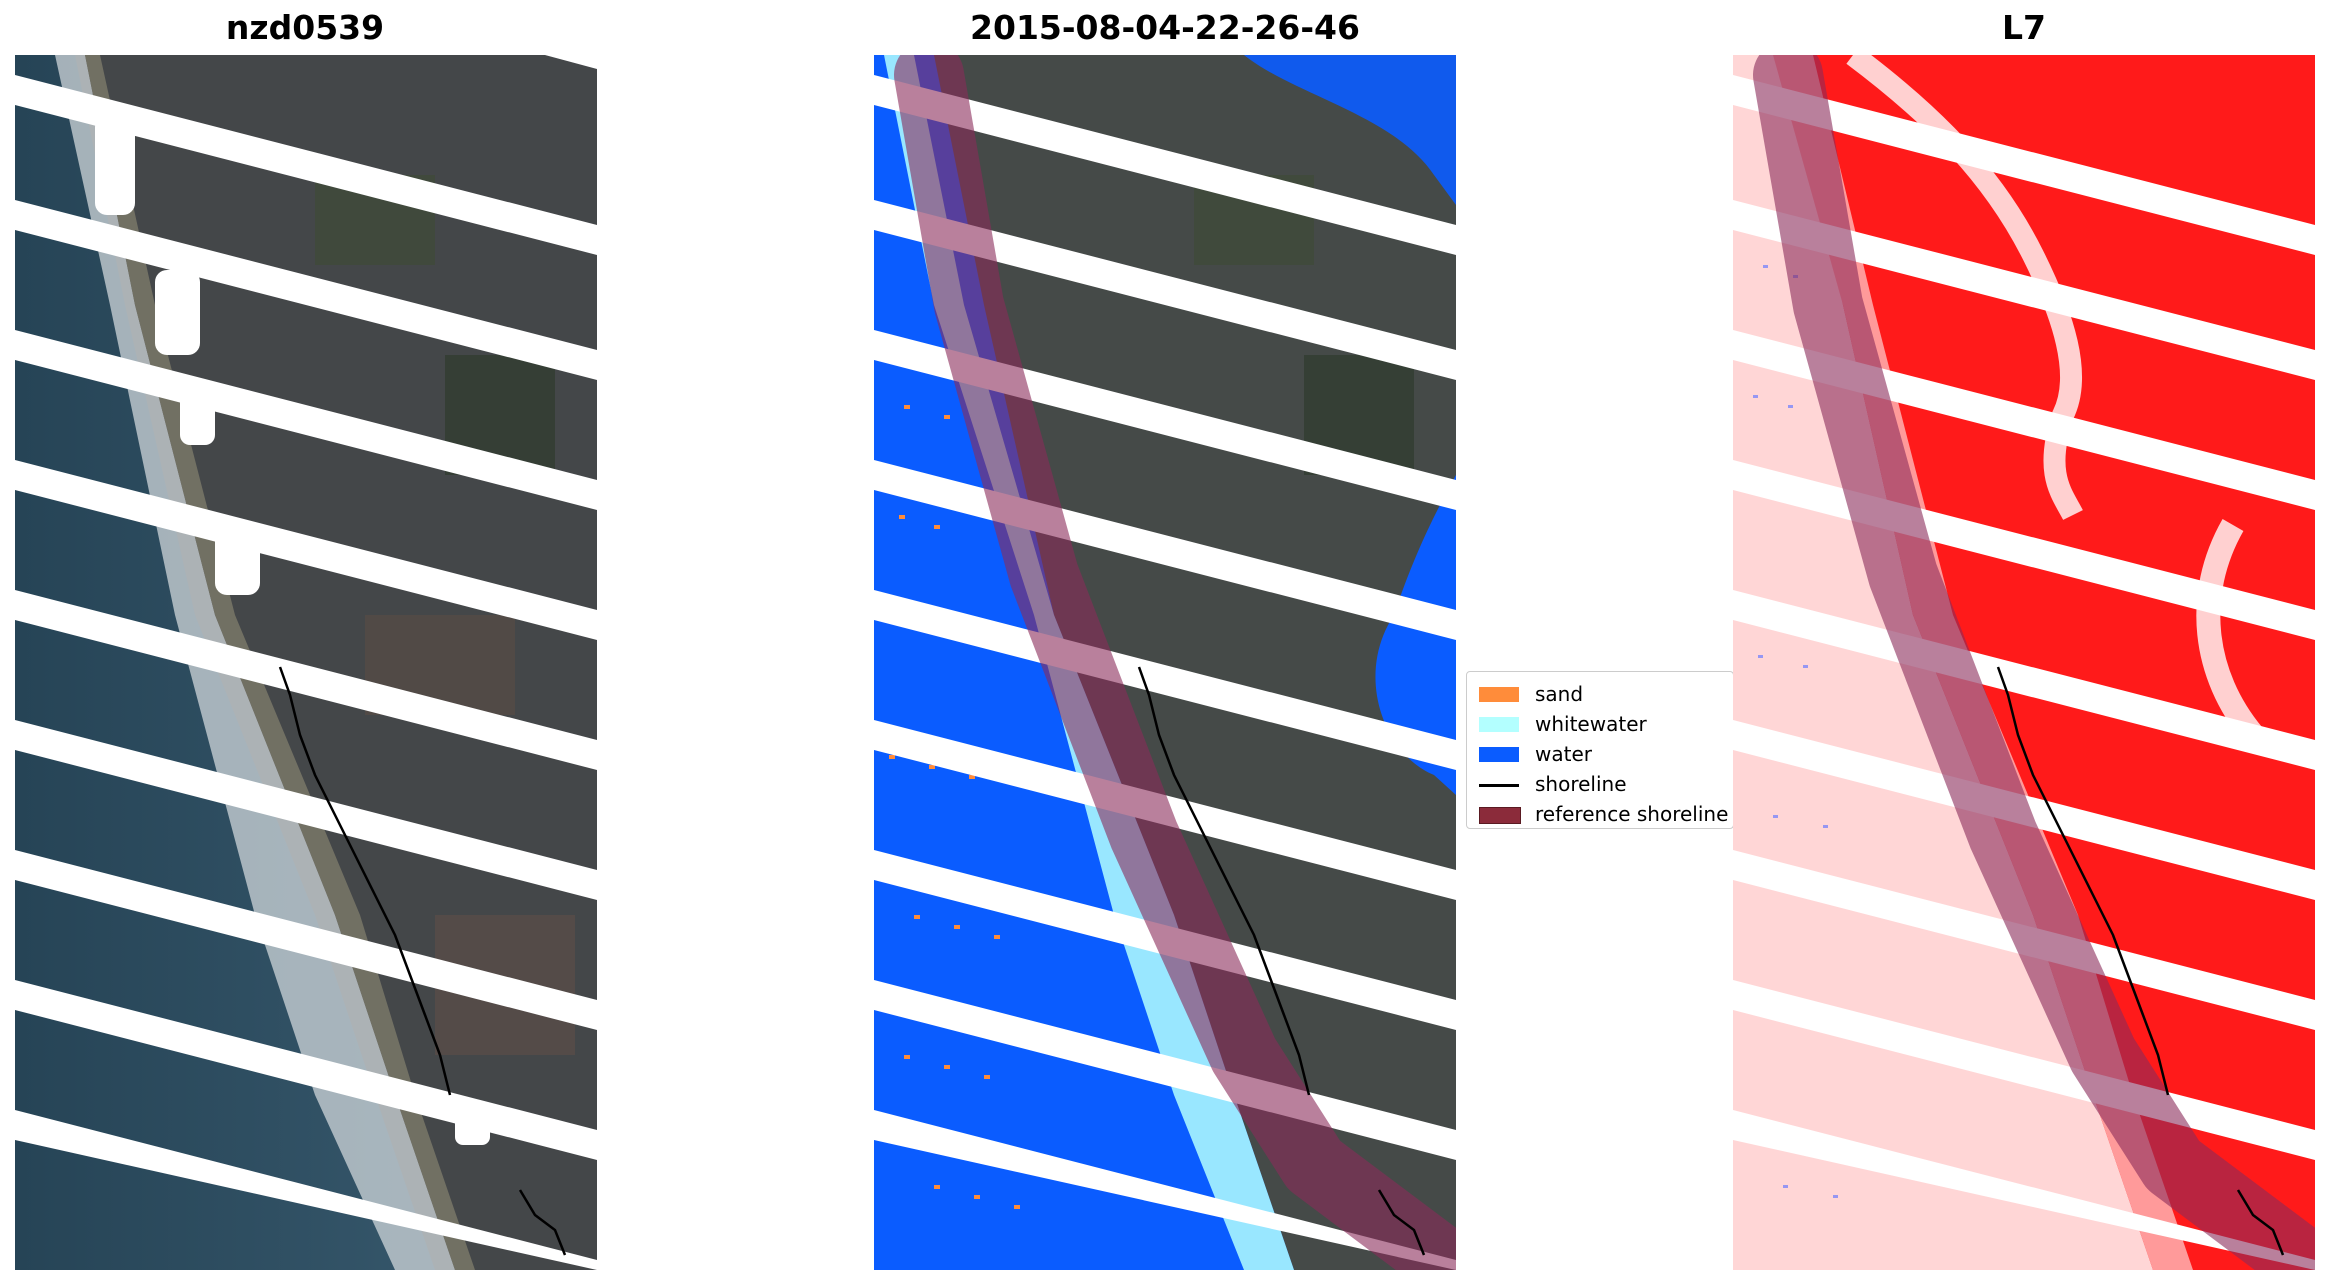 This screenshot has width=2328, height=1283. I want to click on legend-label: water, so click(1563, 754).